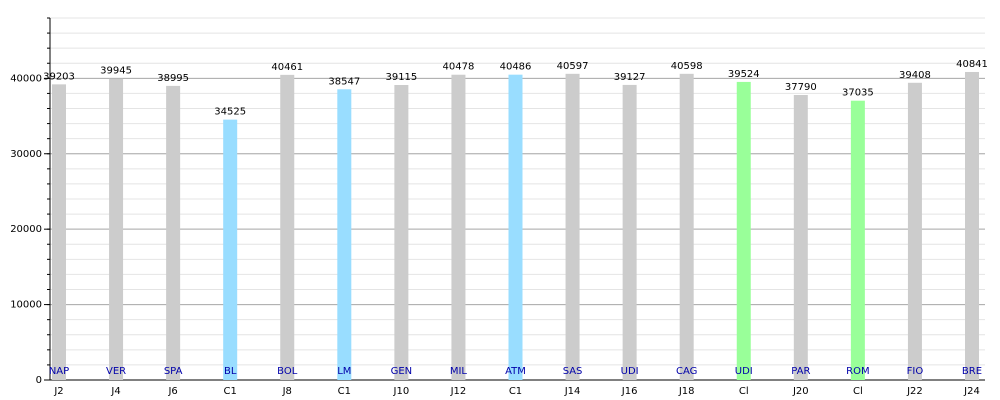  What do you see at coordinates (401, 77) in the screenshot?
I see `value-label: 39115` at bounding box center [401, 77].